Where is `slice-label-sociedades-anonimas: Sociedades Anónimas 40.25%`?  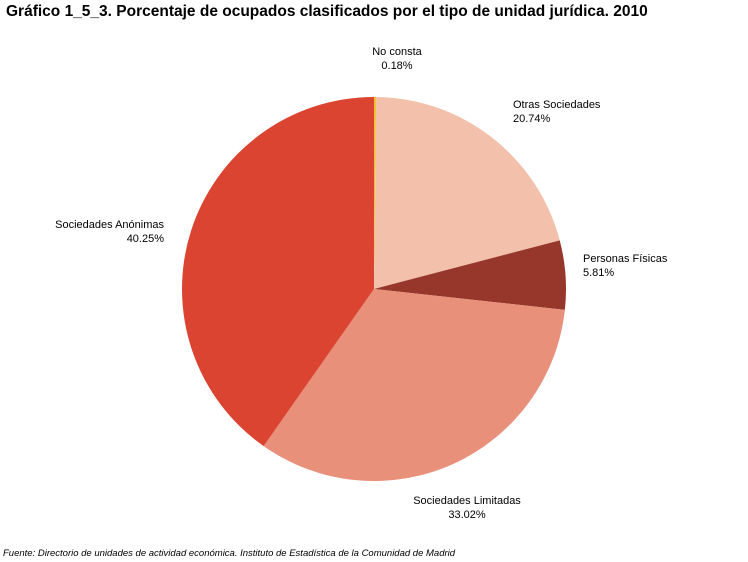
slice-label-sociedades-anonimas: Sociedades Anónimas 40.25% is located at coordinates (102, 232).